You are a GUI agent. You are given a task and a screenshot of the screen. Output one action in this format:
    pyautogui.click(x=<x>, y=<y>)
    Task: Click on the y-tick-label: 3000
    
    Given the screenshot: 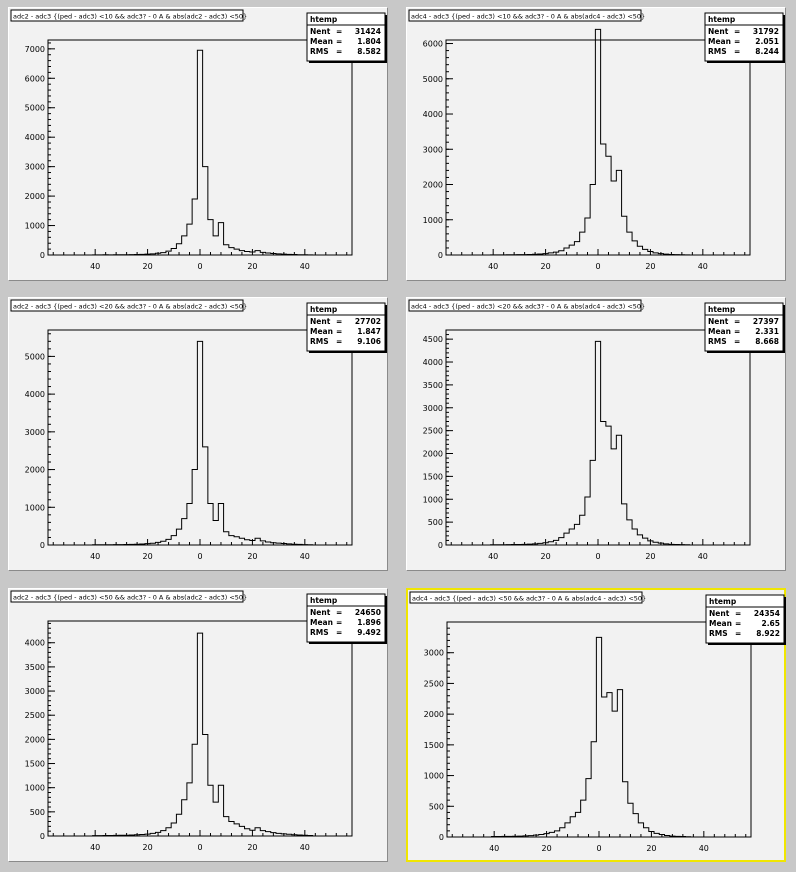 What is the action you would take?
    pyautogui.click(x=35, y=691)
    